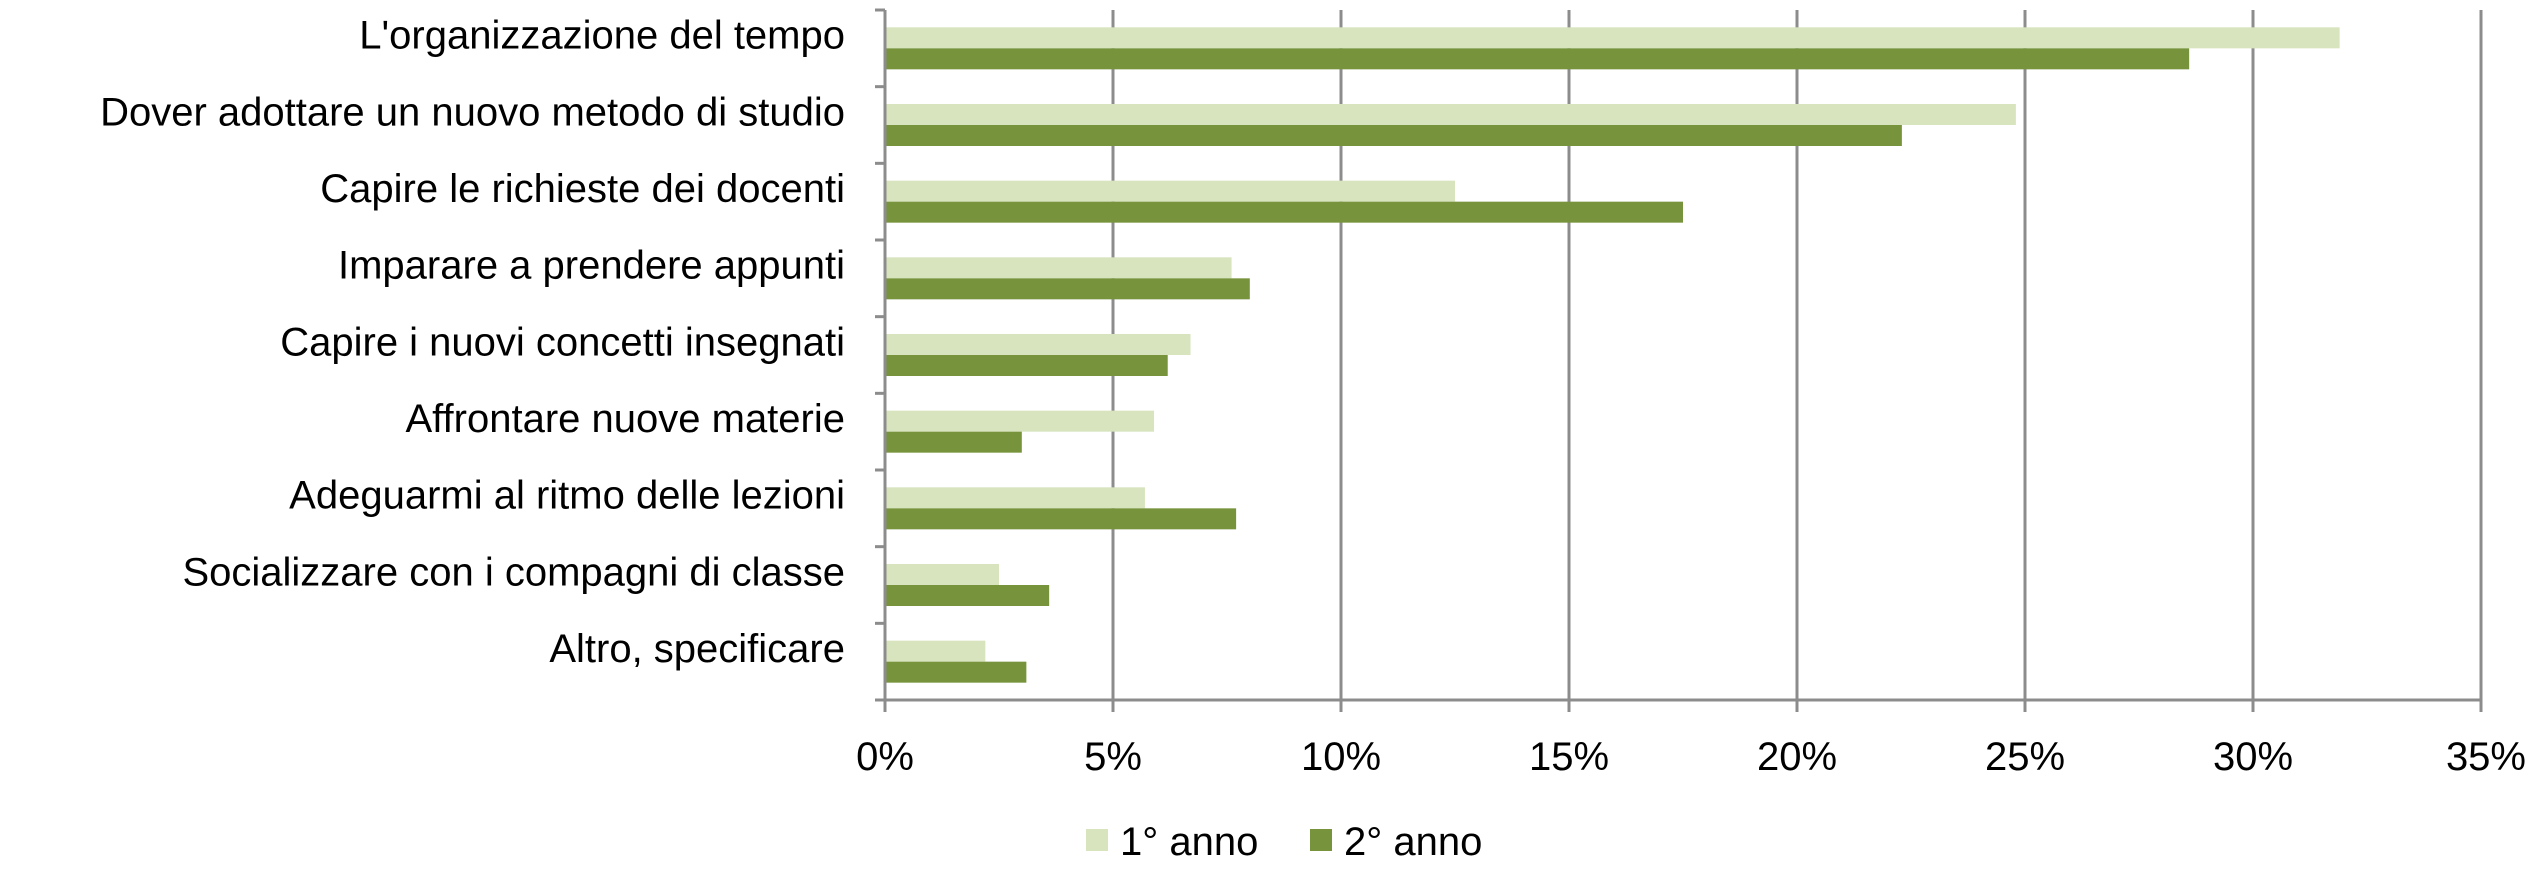  I want to click on x-tick-label: 5%, so click(1113, 757).